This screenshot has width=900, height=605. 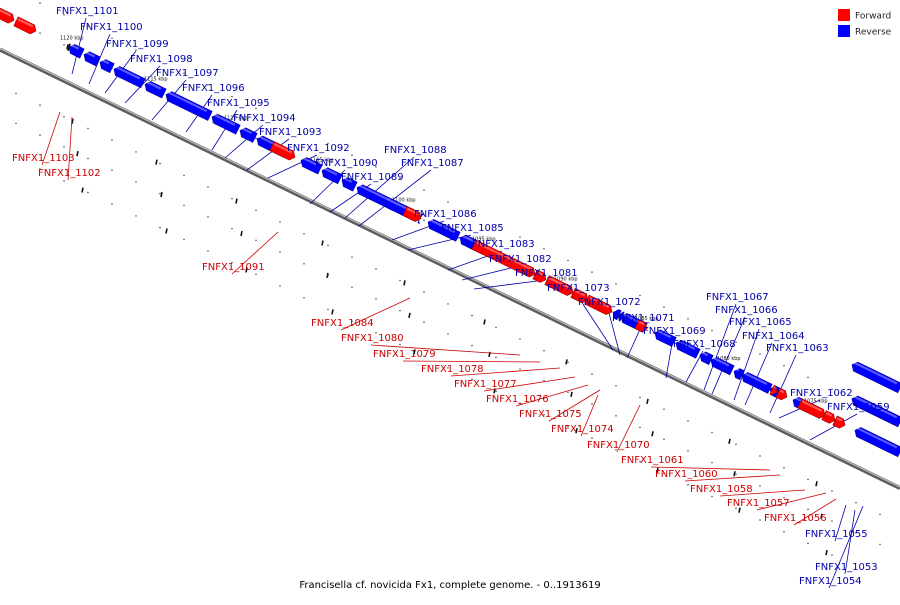 What do you see at coordinates (372, 338) in the screenshot?
I see `gene-label-fnfx1-1080: FNFX1_1080` at bounding box center [372, 338].